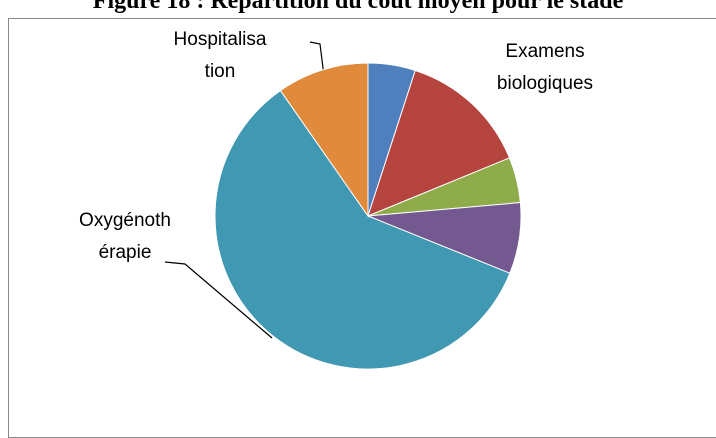  Describe the element at coordinates (125, 236) in the screenshot. I see `slice-label: Oxygénoth érapie` at that location.